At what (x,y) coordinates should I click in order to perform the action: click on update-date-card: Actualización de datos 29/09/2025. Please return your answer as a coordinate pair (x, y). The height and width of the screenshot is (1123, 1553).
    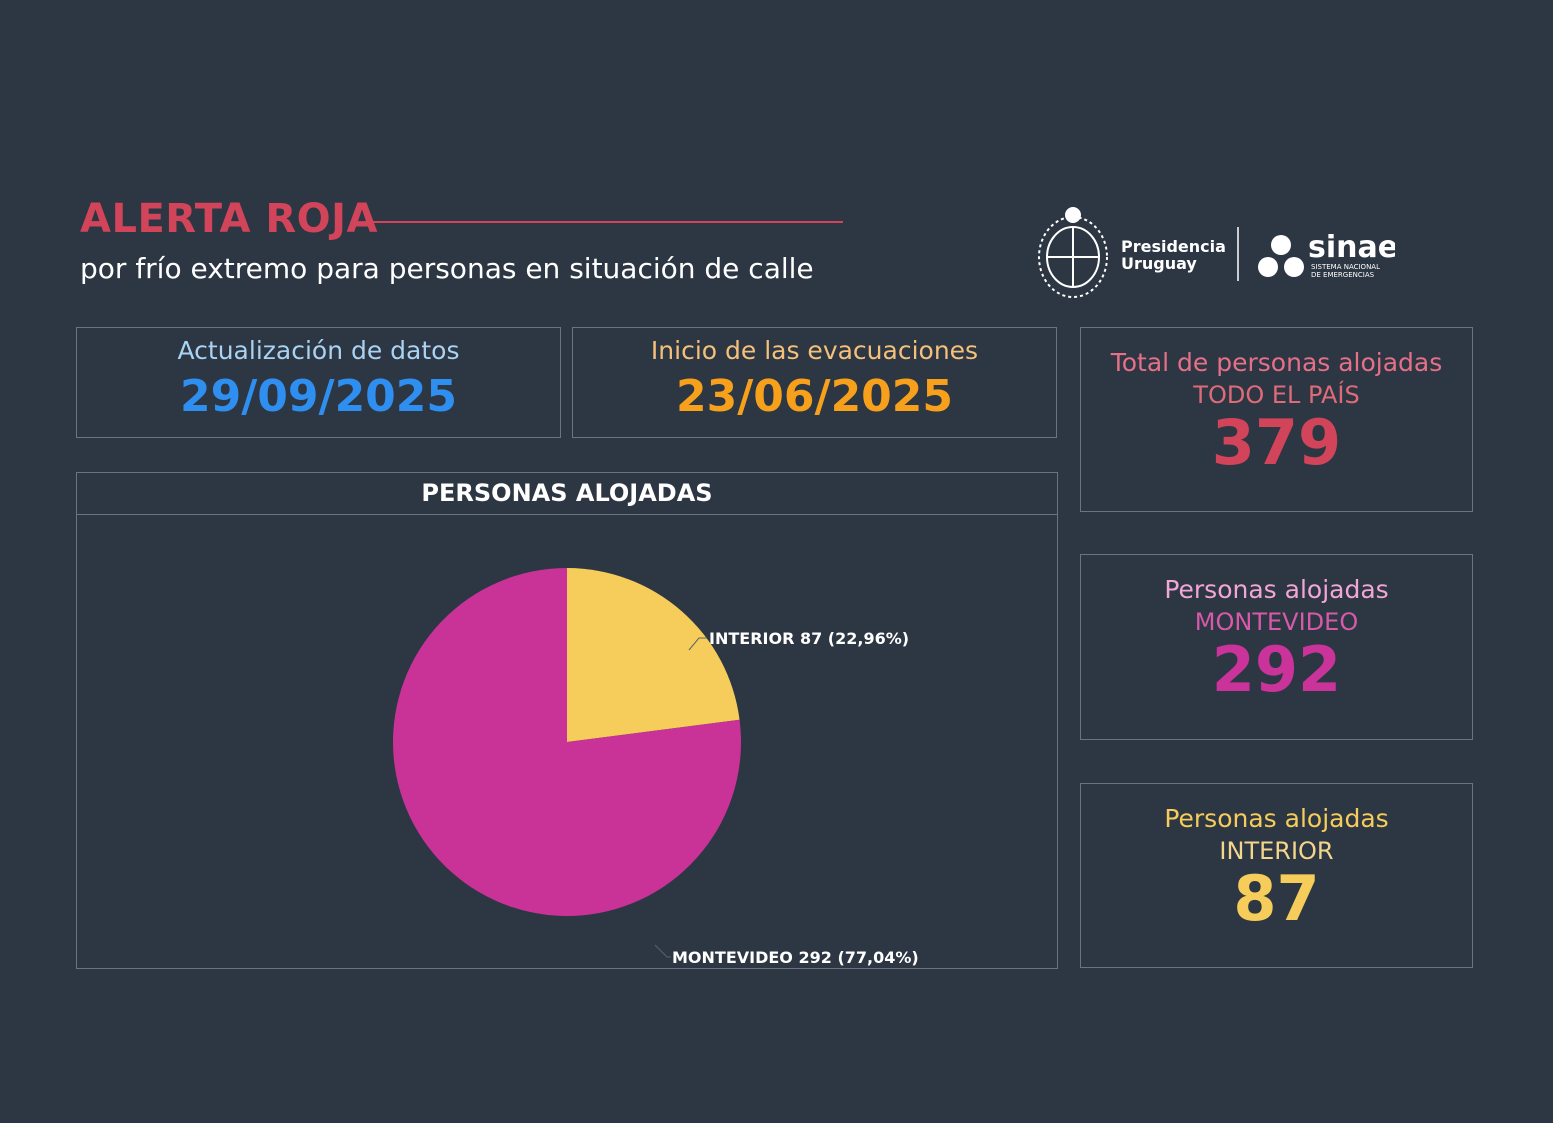
    Looking at the image, I should click on (318, 382).